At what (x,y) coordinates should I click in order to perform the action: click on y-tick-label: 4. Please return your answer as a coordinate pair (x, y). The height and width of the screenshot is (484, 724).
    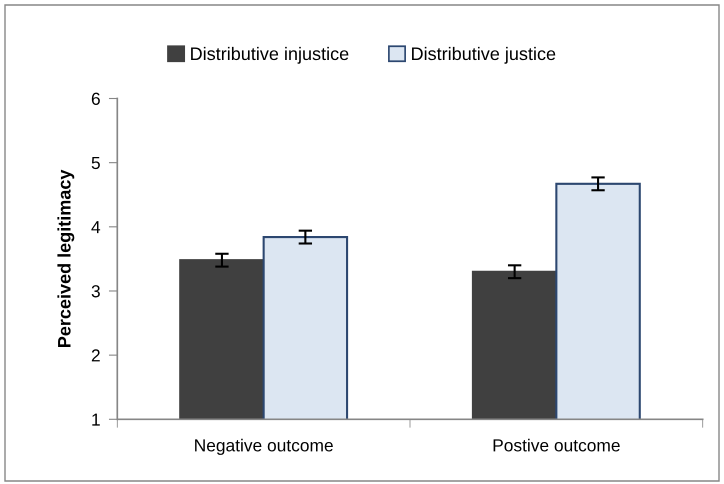
    Looking at the image, I should click on (95, 227).